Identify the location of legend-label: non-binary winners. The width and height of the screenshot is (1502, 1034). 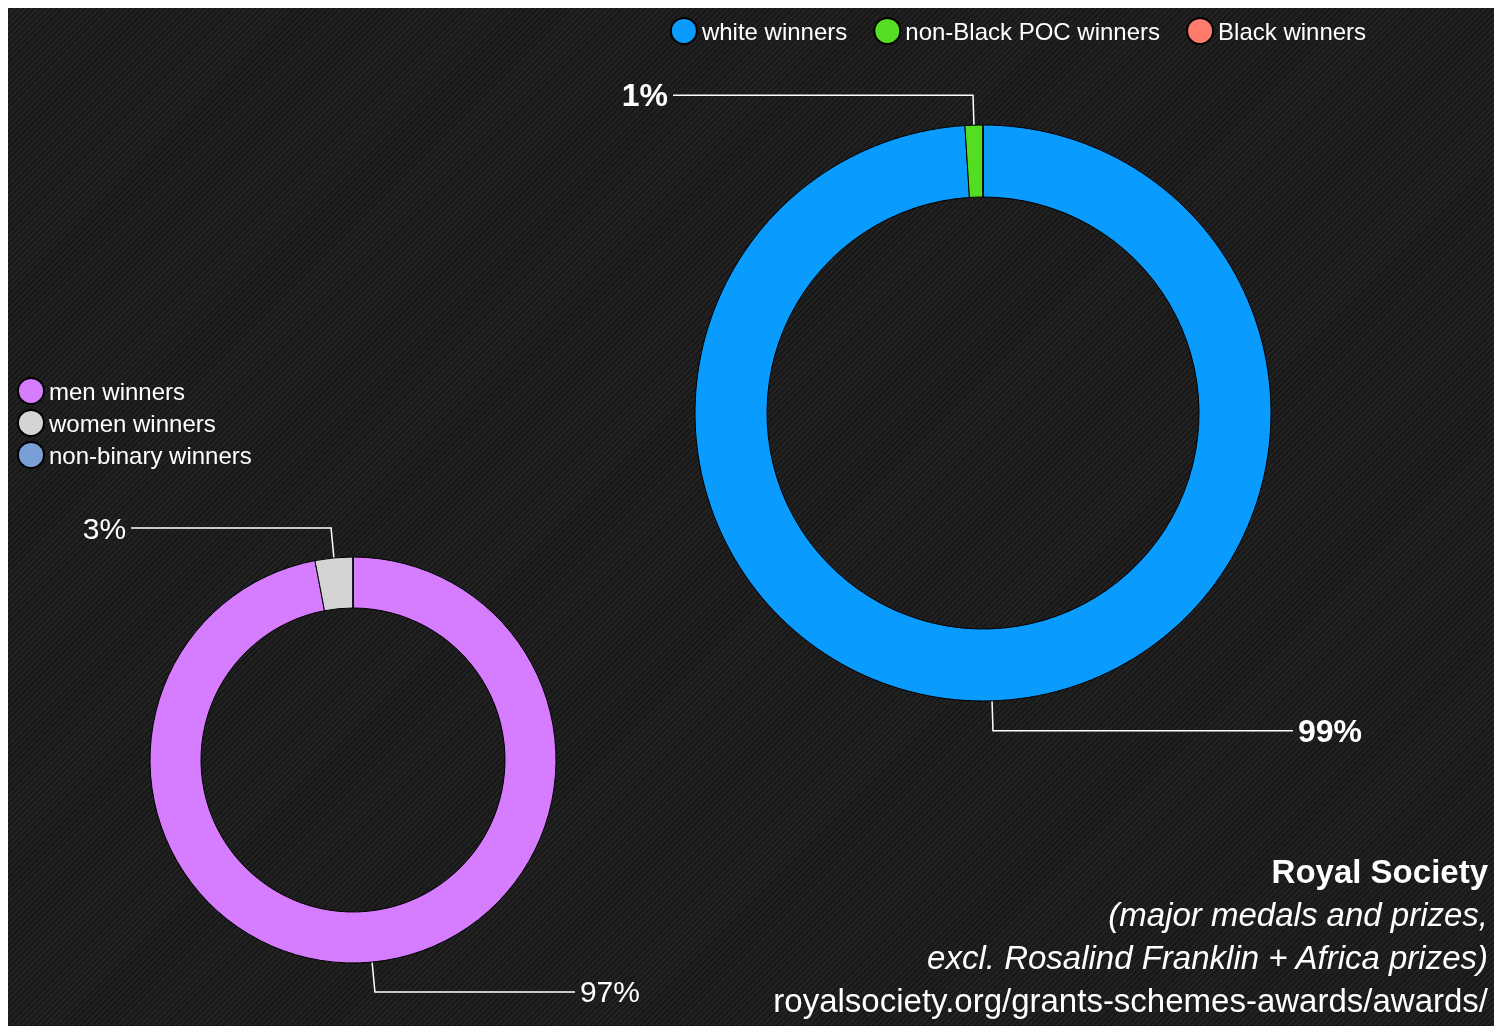
(150, 455).